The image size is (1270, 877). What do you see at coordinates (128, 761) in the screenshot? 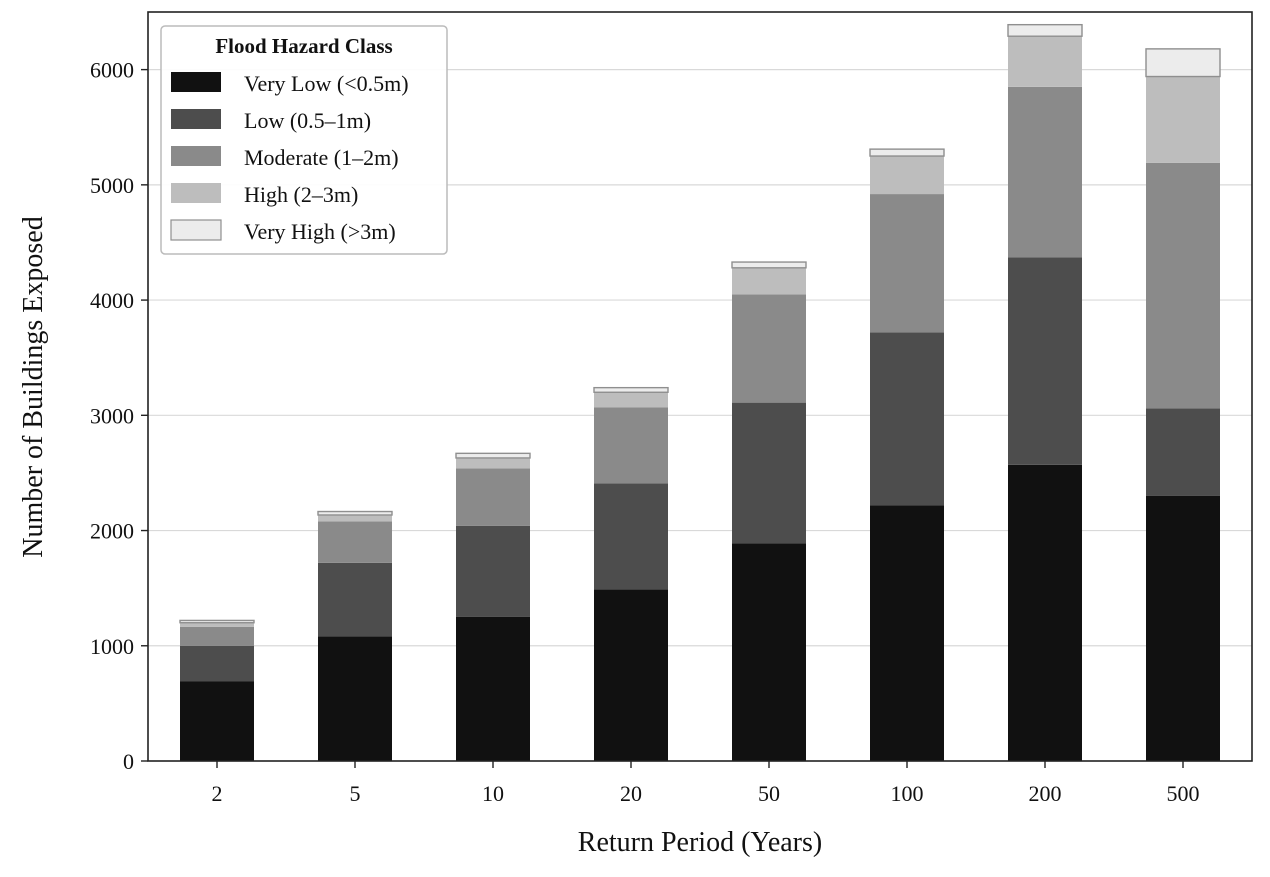
I see `y-tick-label: 0` at bounding box center [128, 761].